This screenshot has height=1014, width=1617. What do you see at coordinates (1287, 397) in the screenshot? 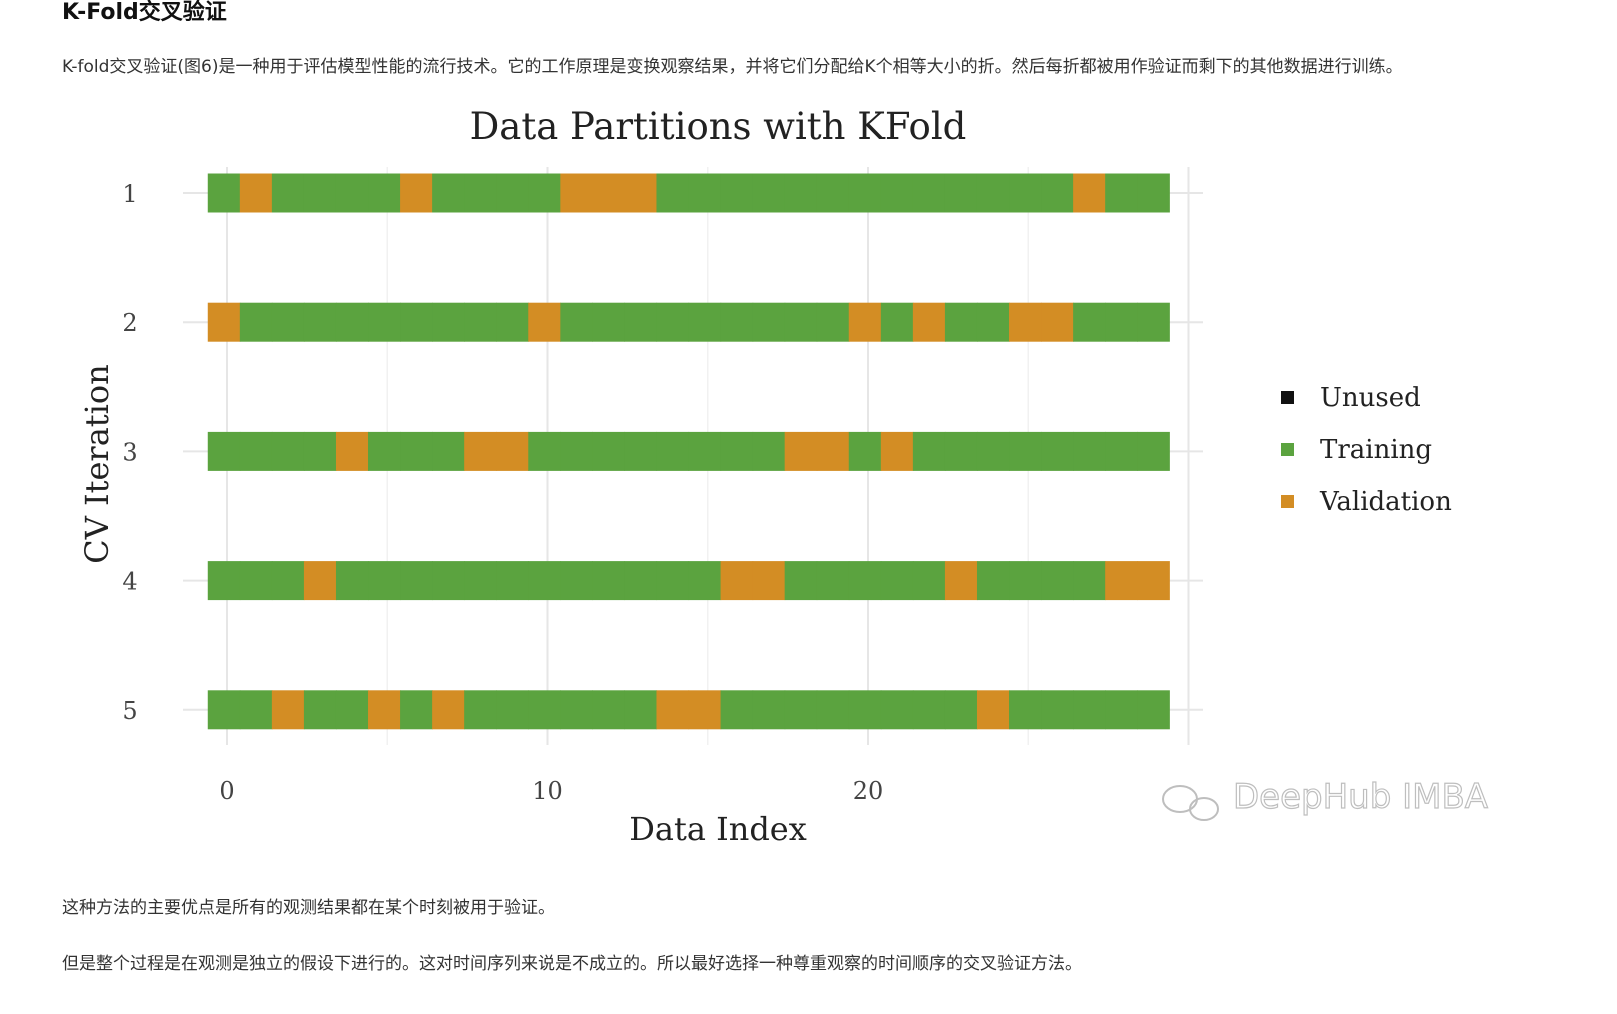
I see `legend-swatch-unused` at bounding box center [1287, 397].